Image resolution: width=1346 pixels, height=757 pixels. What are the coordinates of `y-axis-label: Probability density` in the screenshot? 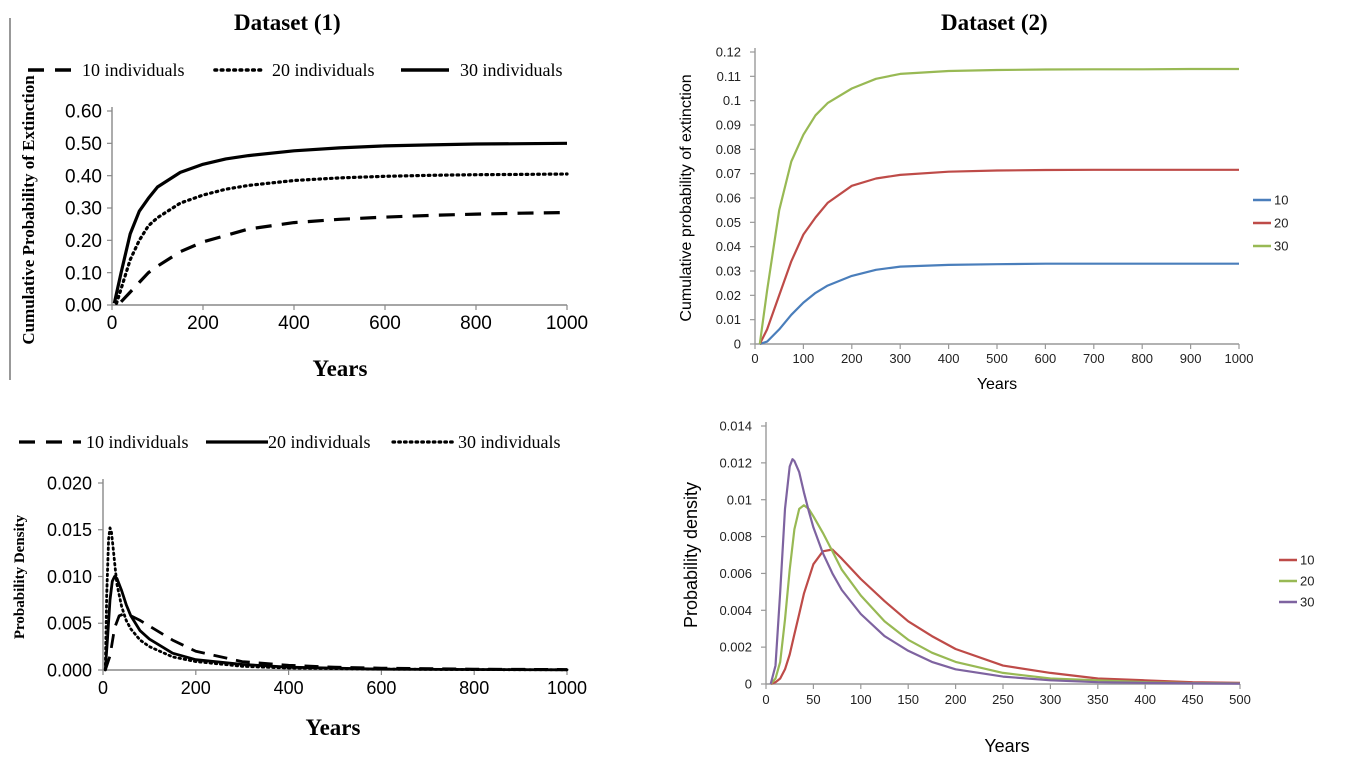 It's located at (691, 555).